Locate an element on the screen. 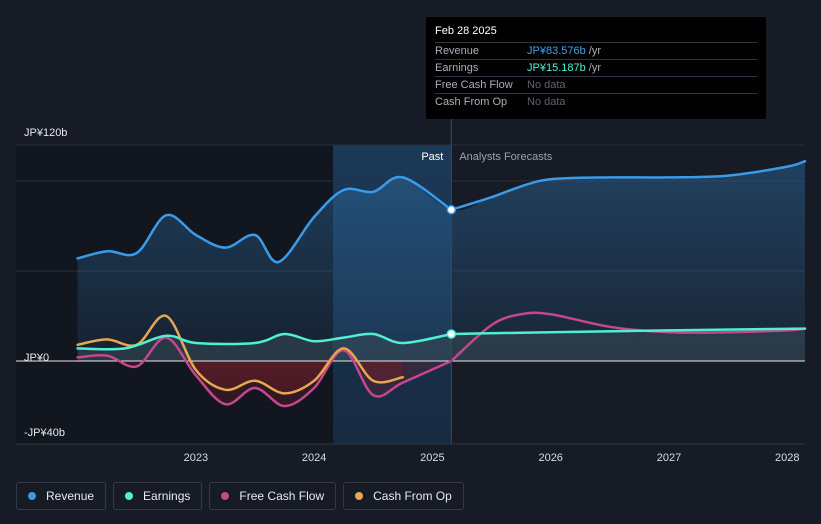 The width and height of the screenshot is (821, 524). legend-item-cash-from-op: Cash From Op is located at coordinates (403, 496).